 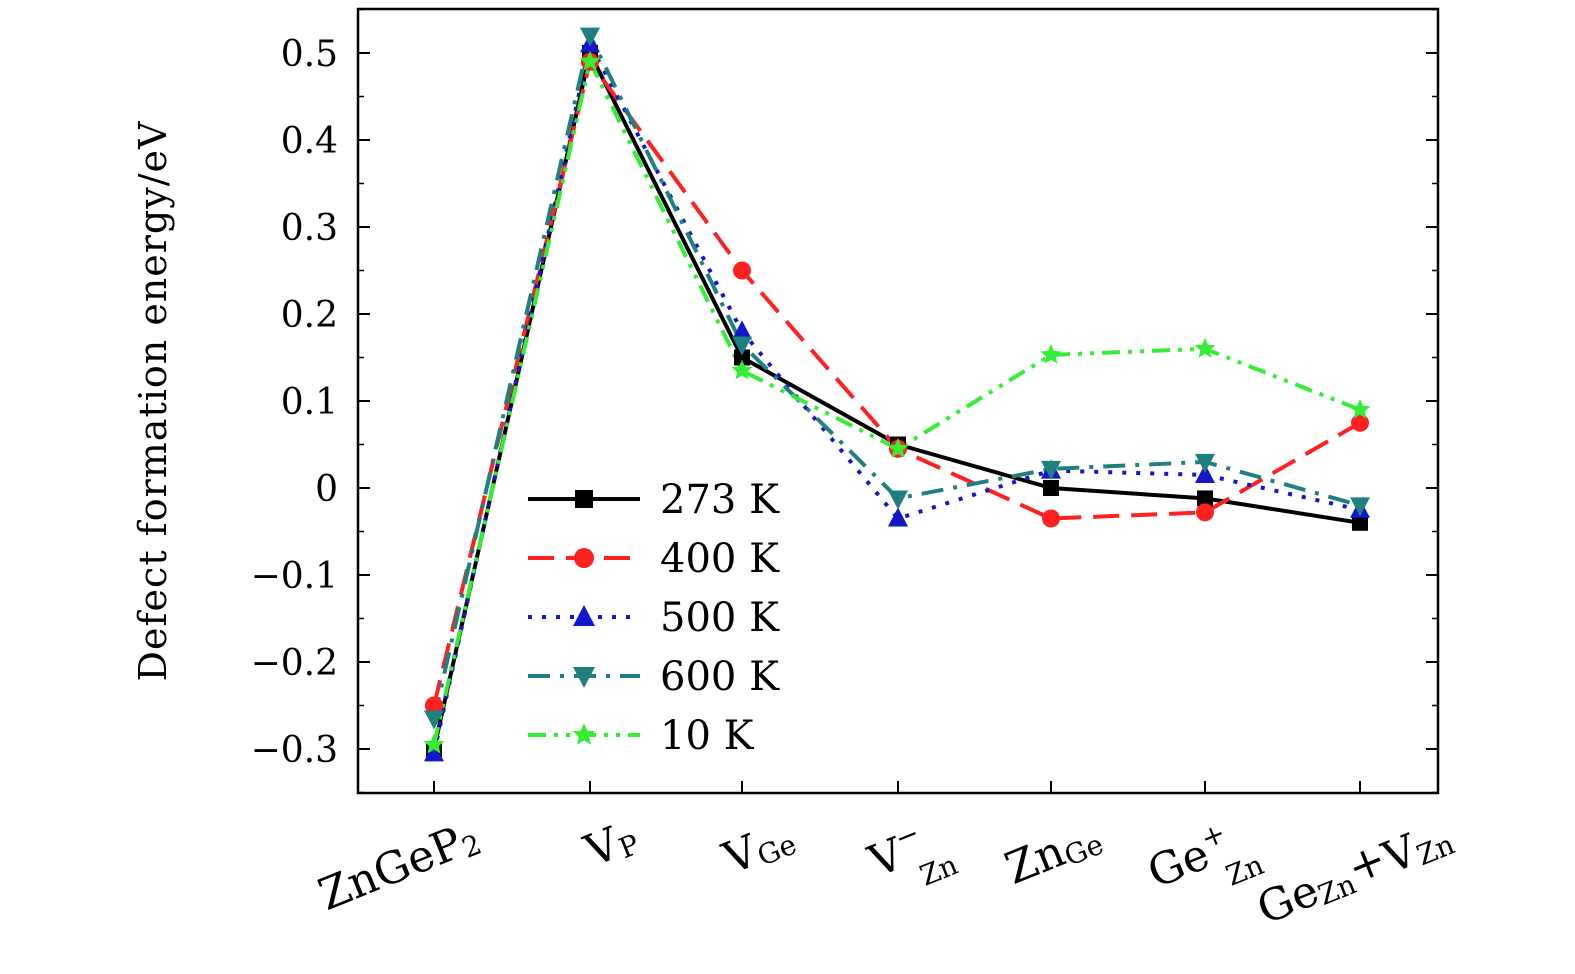 I want to click on y-tick-label: 0.2, so click(x=309, y=315).